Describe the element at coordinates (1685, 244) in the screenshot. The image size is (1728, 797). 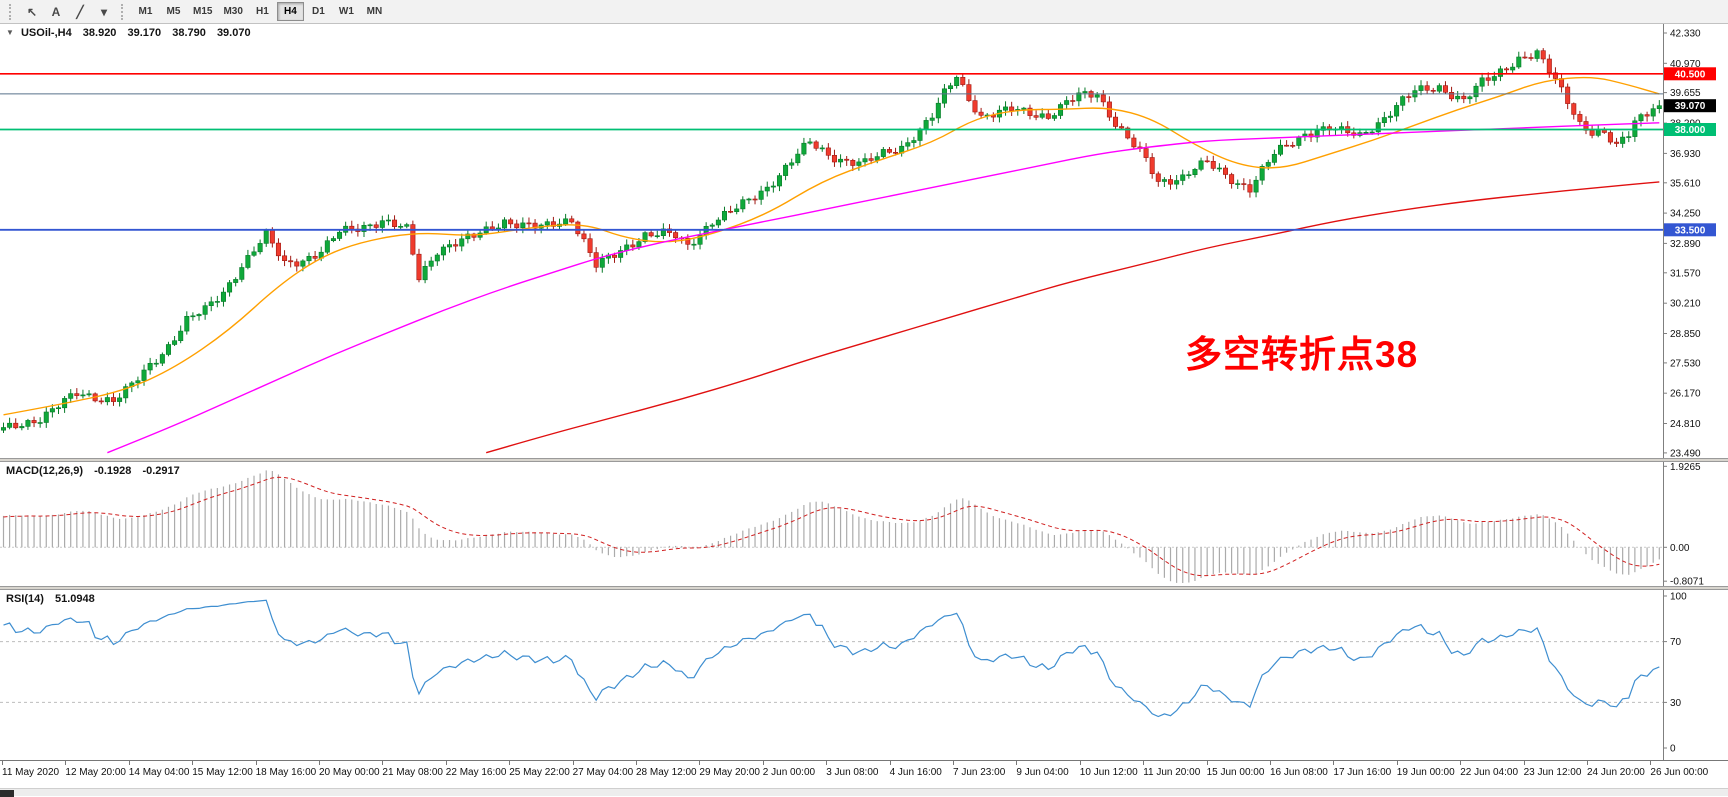
I see `svg-text: 32.890` at that location.